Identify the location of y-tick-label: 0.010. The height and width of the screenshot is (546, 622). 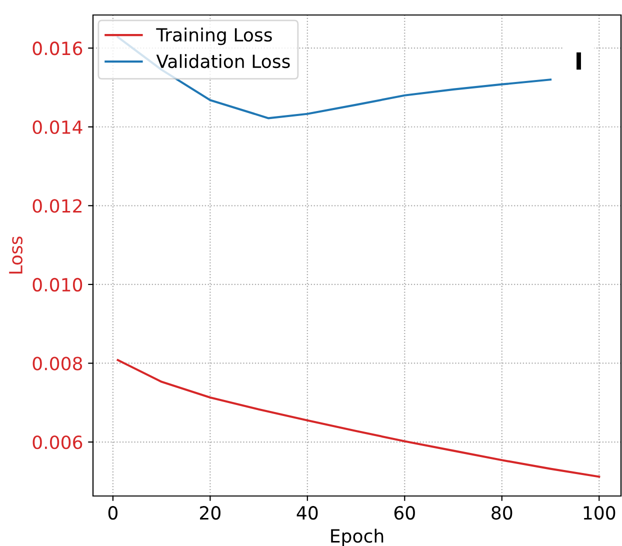
(57, 285).